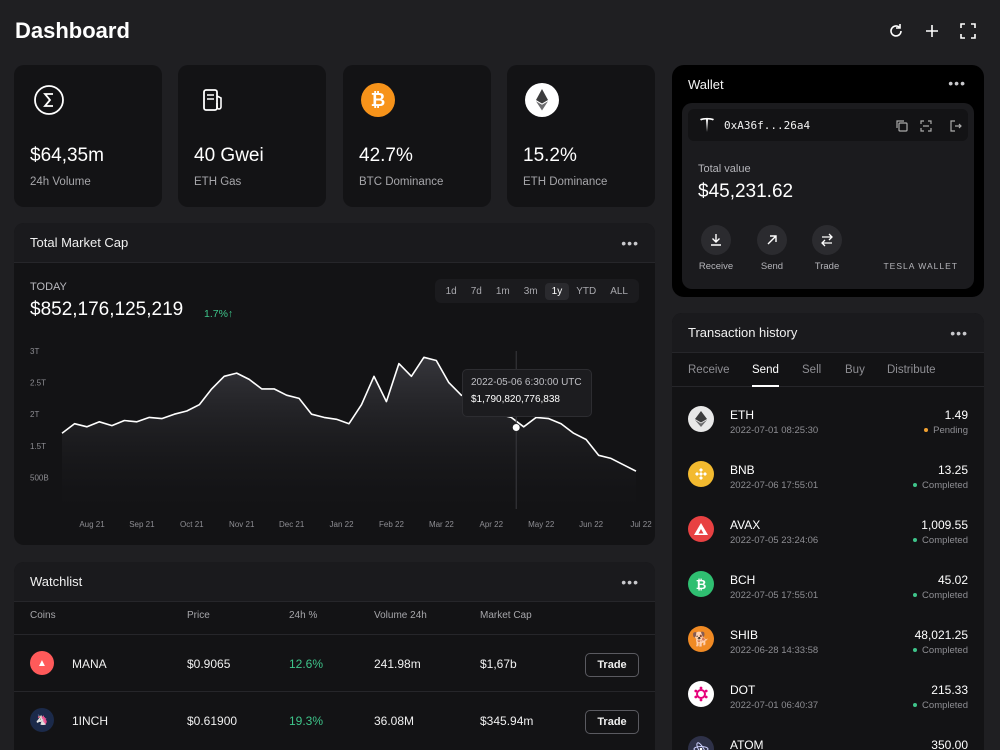 The width and height of the screenshot is (1000, 750). Describe the element at coordinates (92, 524) in the screenshot. I see `x-tick-label: Aug 21` at that location.